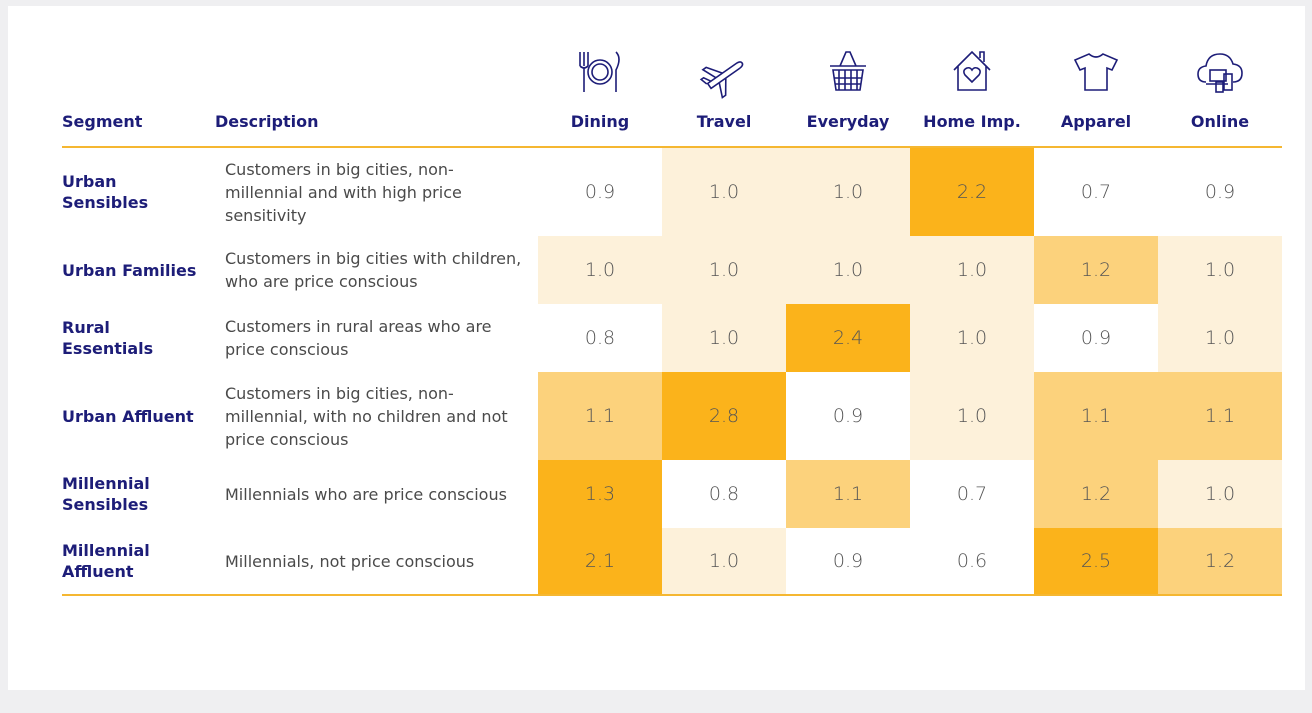  What do you see at coordinates (1096, 72) in the screenshot?
I see `apparel-icon` at bounding box center [1096, 72].